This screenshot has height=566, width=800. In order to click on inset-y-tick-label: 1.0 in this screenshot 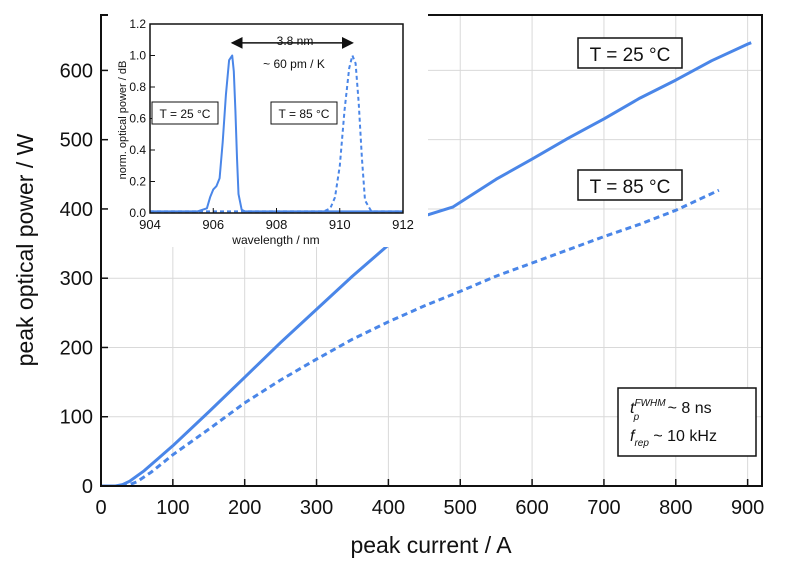, I will do `click(137, 56)`.